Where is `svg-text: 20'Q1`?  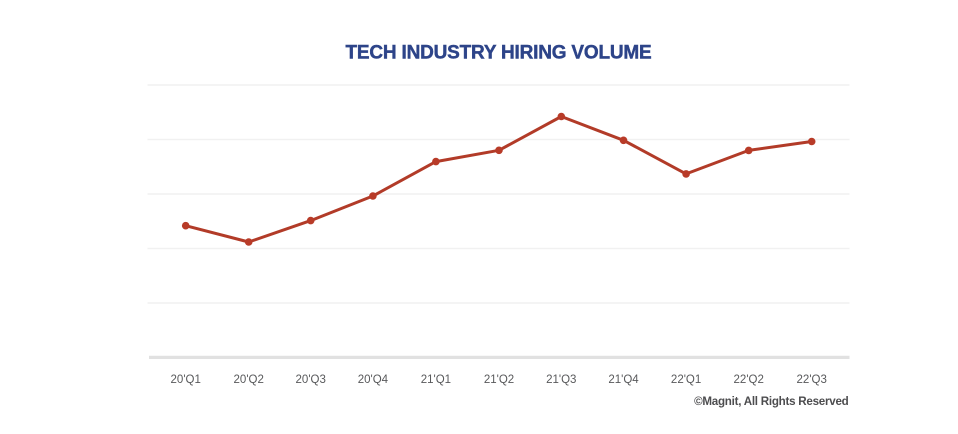 svg-text: 20'Q1 is located at coordinates (186, 380).